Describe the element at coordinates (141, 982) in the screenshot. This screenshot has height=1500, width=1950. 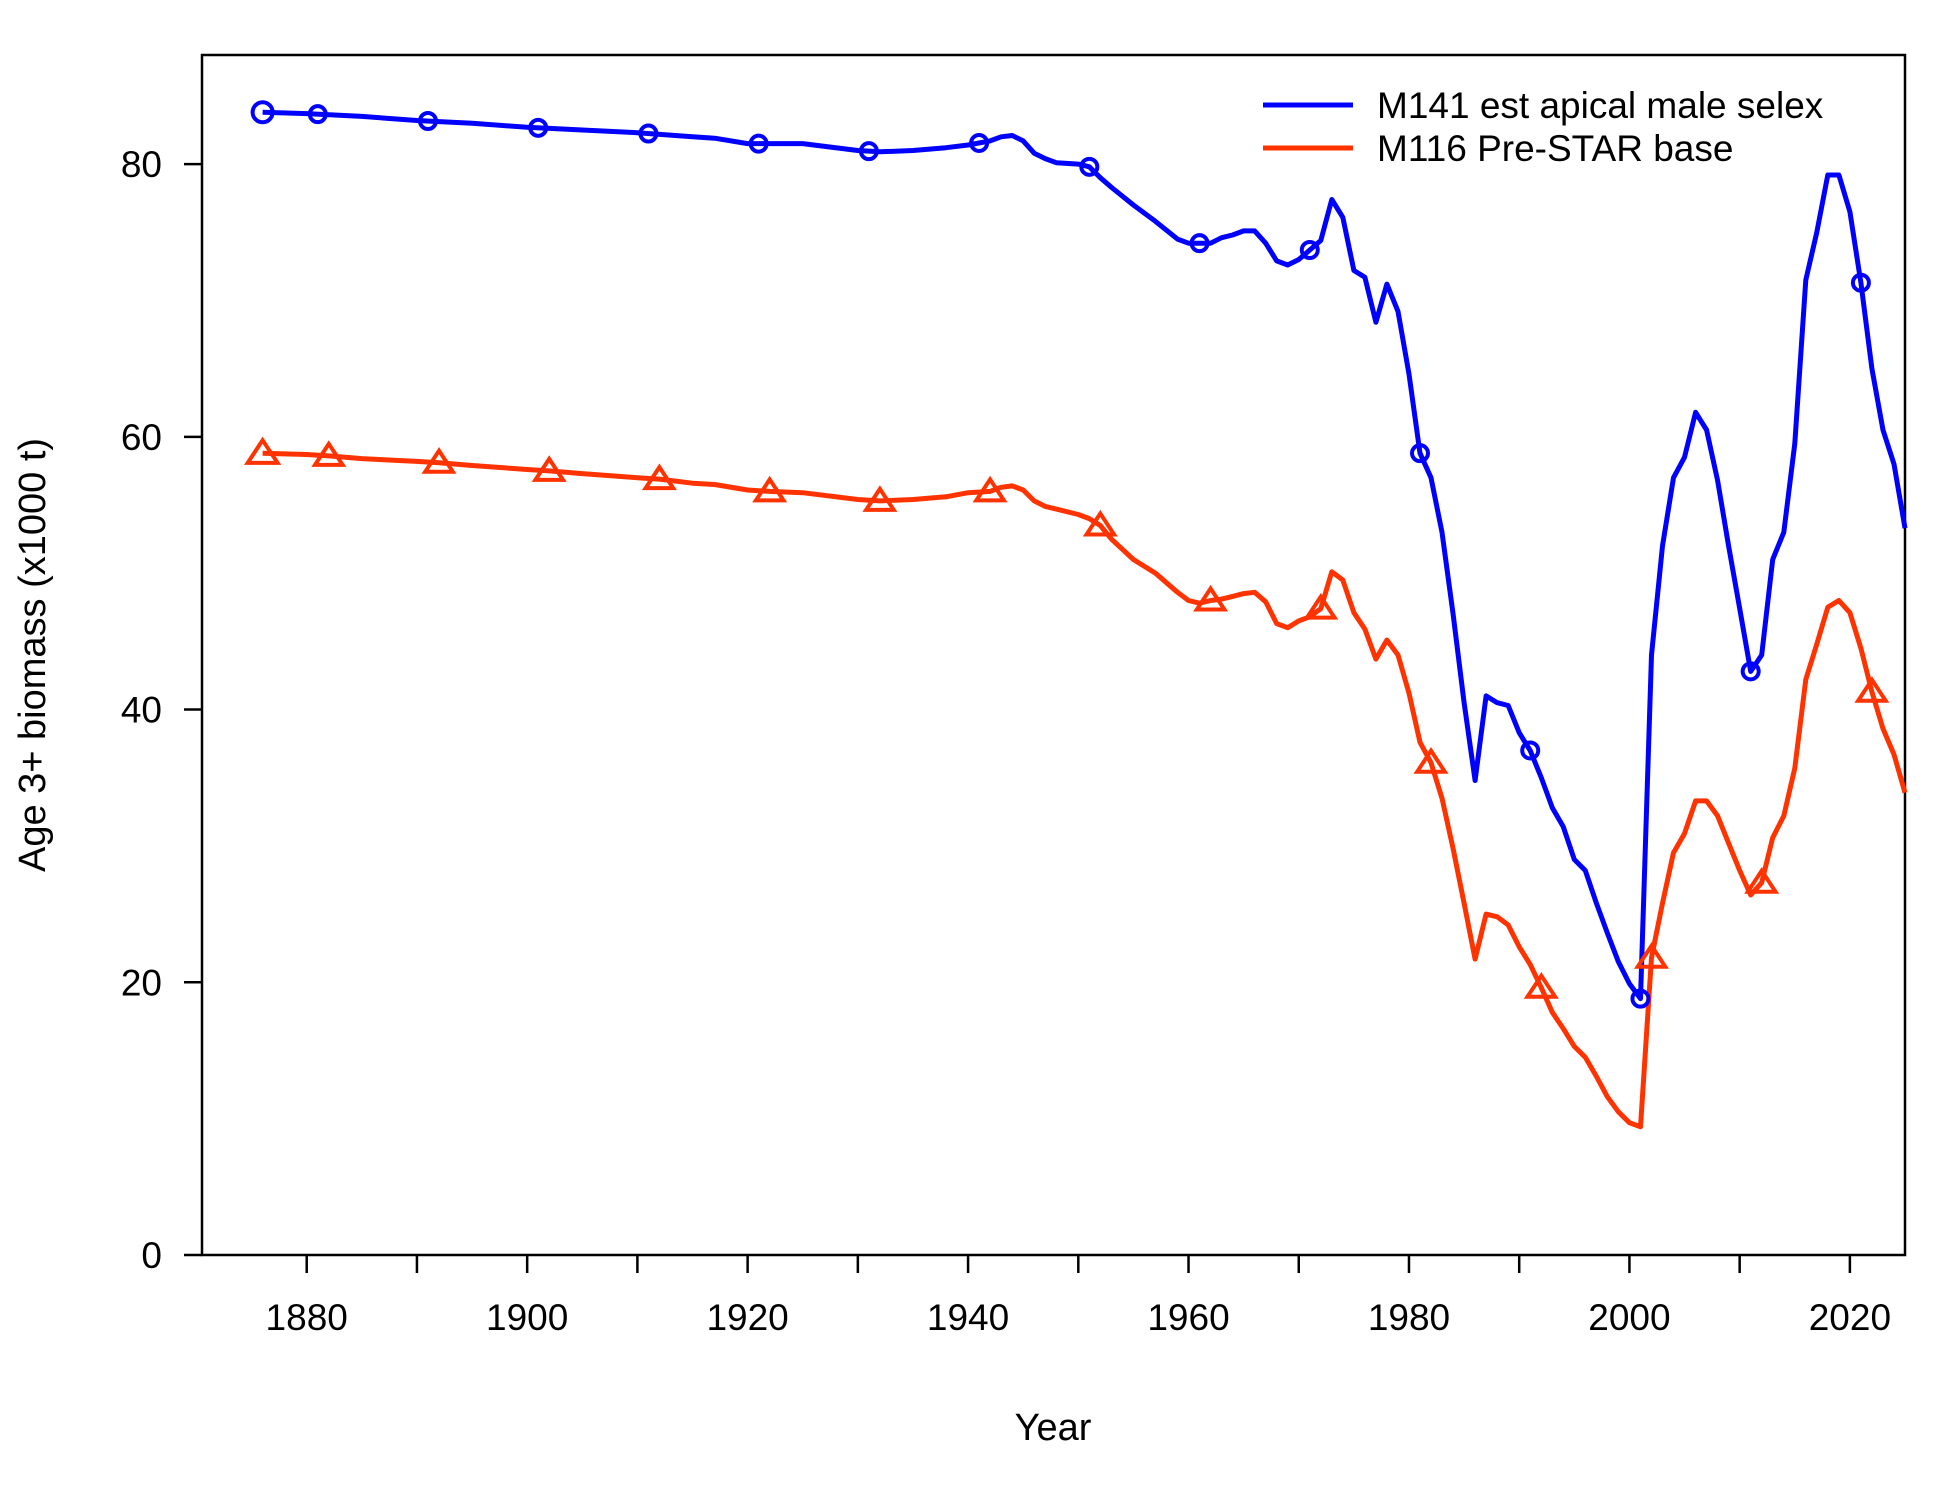
I see `y-tick-label: 20` at that location.